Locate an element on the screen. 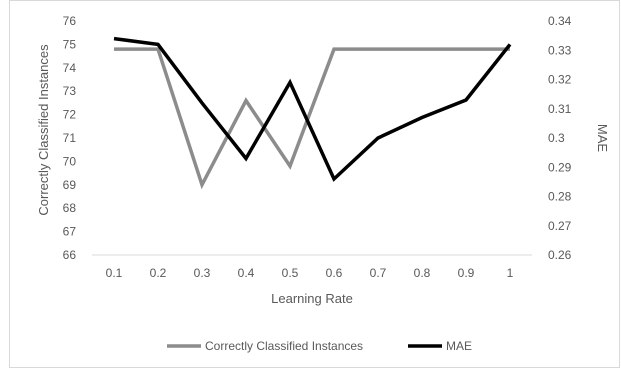  x-tick-label: 0.5 is located at coordinates (290, 273).